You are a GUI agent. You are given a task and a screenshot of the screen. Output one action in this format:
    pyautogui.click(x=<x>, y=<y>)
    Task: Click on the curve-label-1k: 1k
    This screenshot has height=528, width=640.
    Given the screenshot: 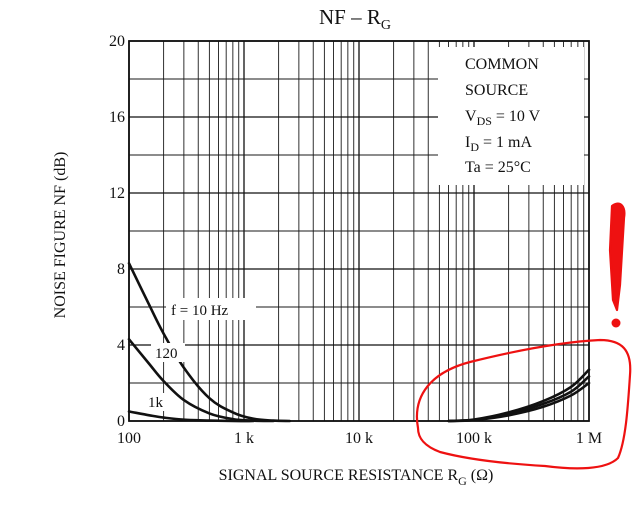 What is the action you would take?
    pyautogui.click(x=156, y=403)
    